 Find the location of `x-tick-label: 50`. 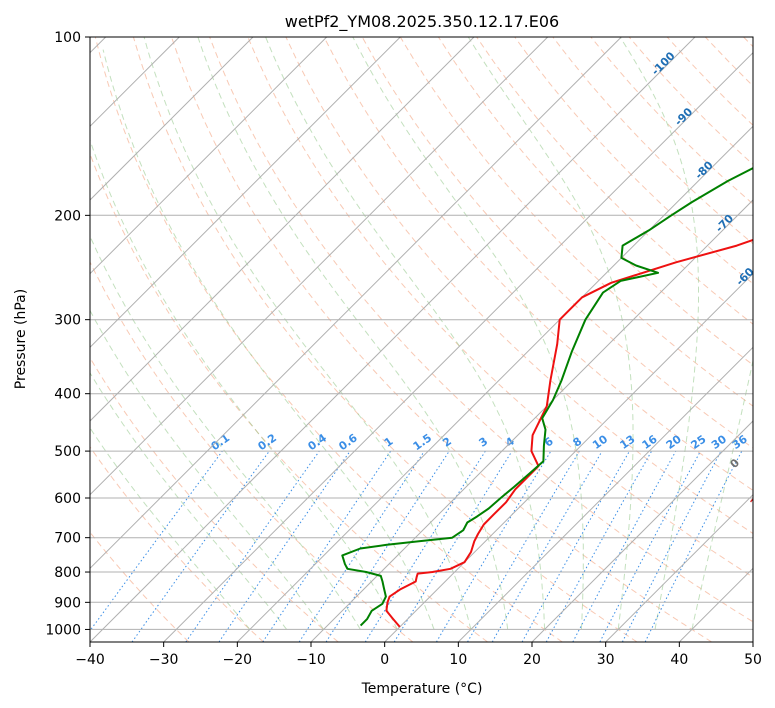

x-tick-label: 50 is located at coordinates (753, 660).